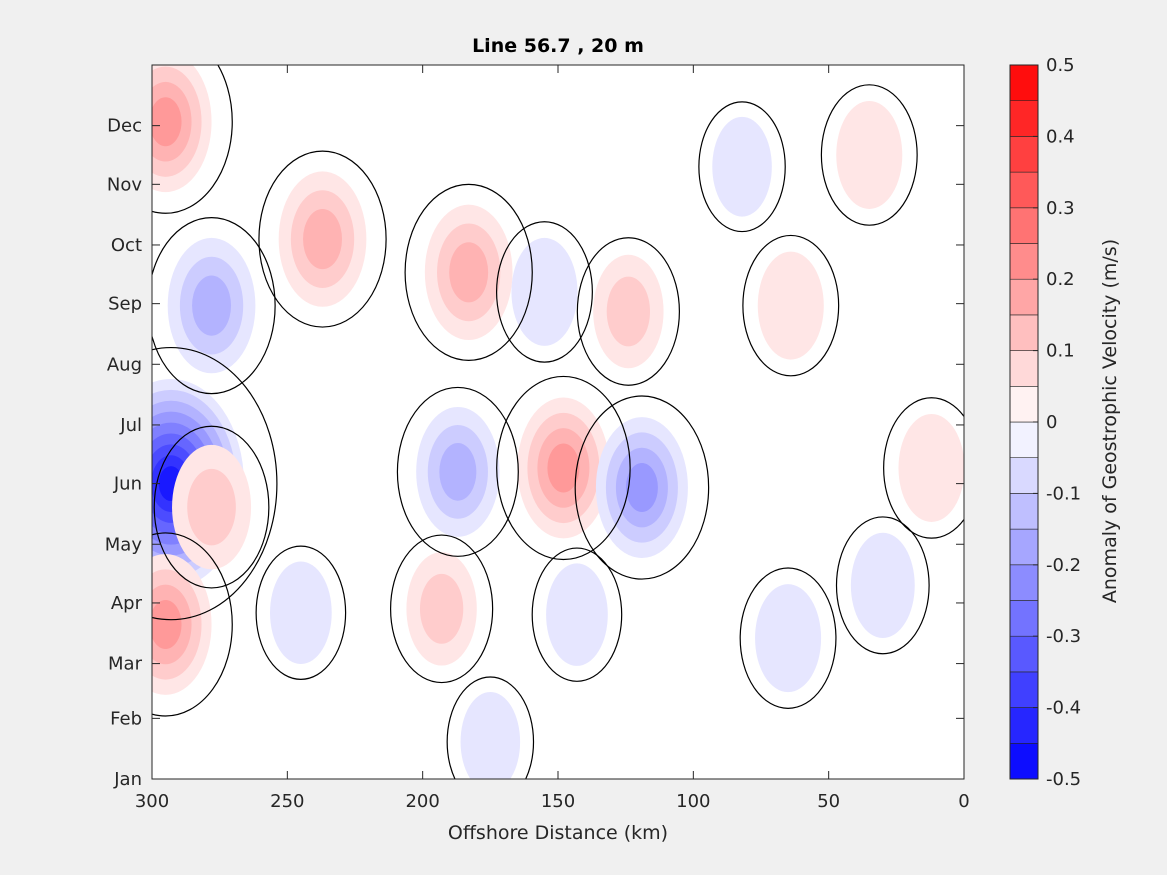 The width and height of the screenshot is (1167, 875). I want to click on colorbar-tick-label: 0.5, so click(1060, 65).